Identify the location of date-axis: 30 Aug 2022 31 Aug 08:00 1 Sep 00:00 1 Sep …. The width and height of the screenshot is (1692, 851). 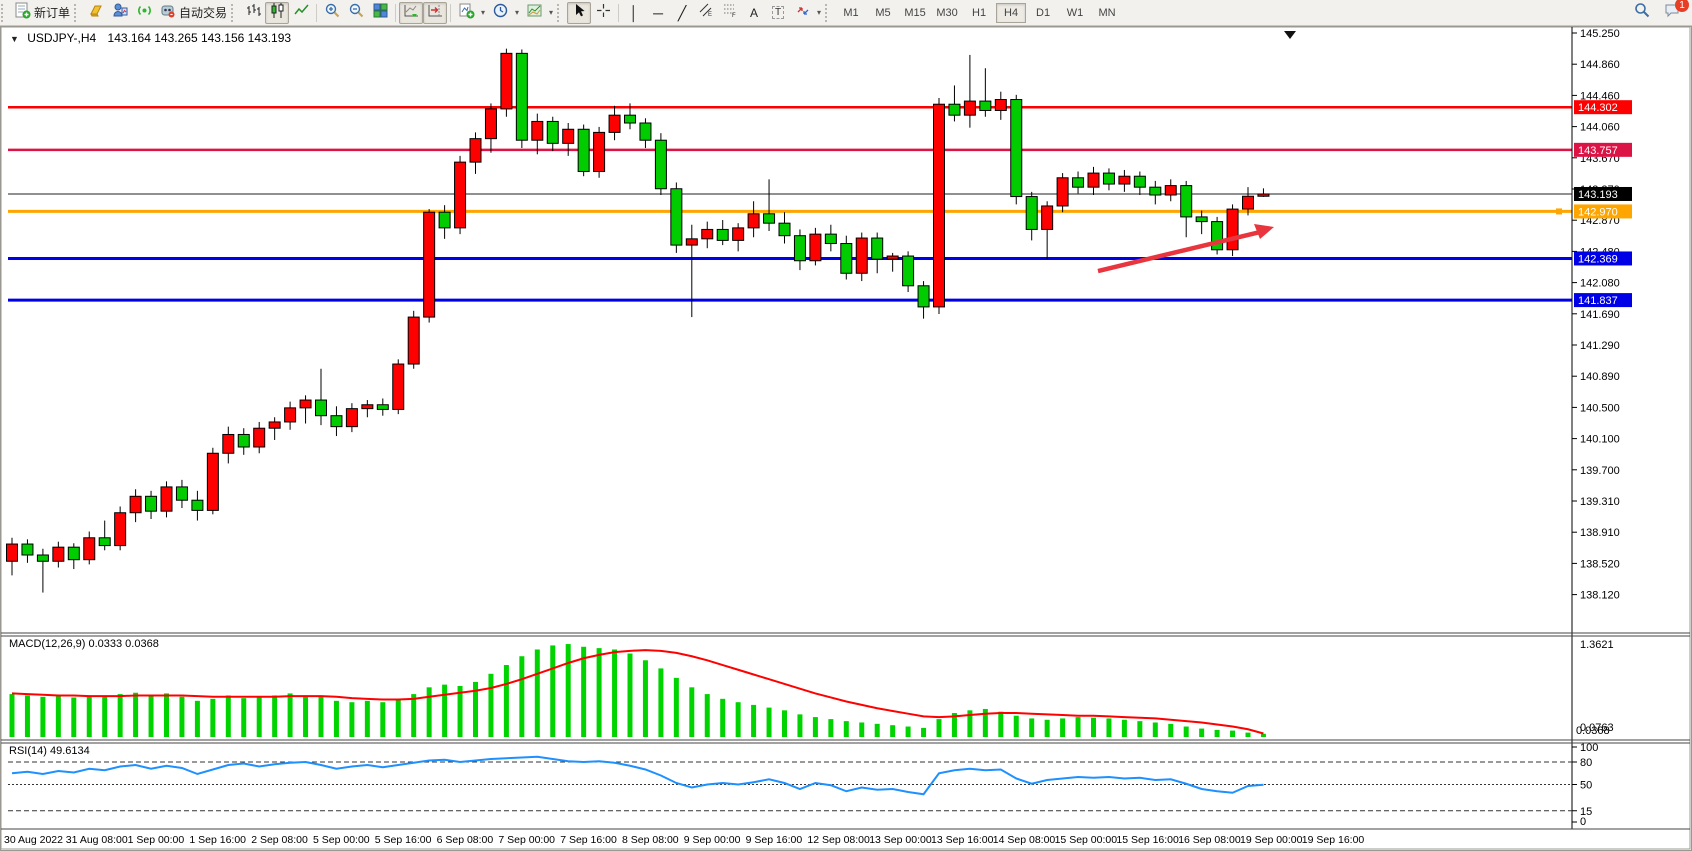
(684, 840).